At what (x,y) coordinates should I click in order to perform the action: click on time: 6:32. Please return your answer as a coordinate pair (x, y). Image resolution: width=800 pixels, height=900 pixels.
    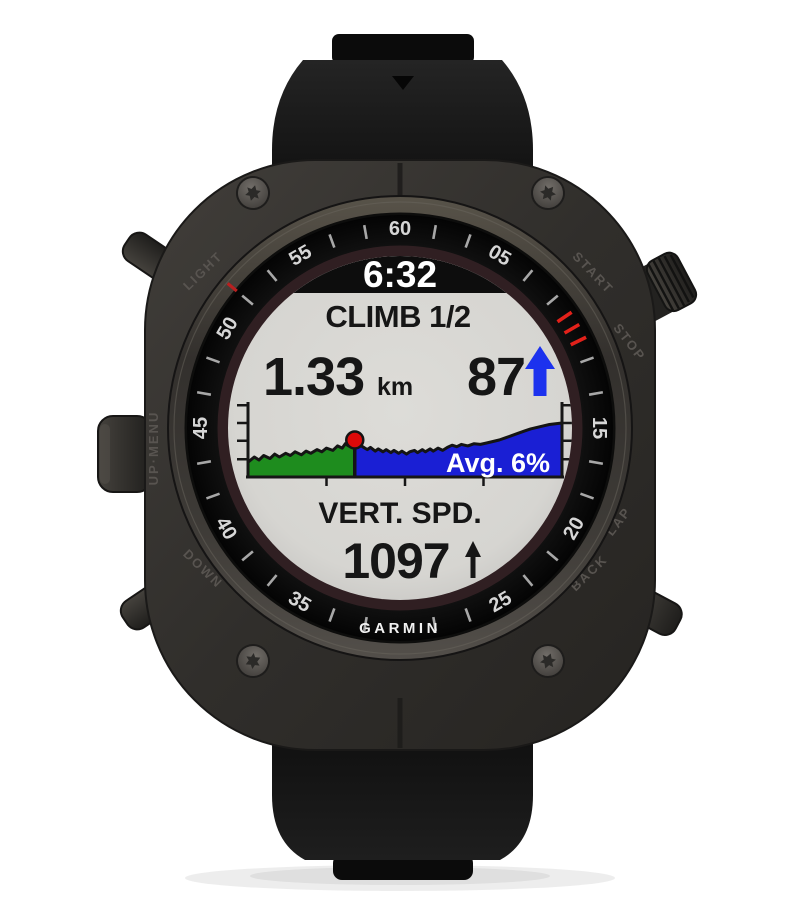
    Looking at the image, I should click on (400, 274).